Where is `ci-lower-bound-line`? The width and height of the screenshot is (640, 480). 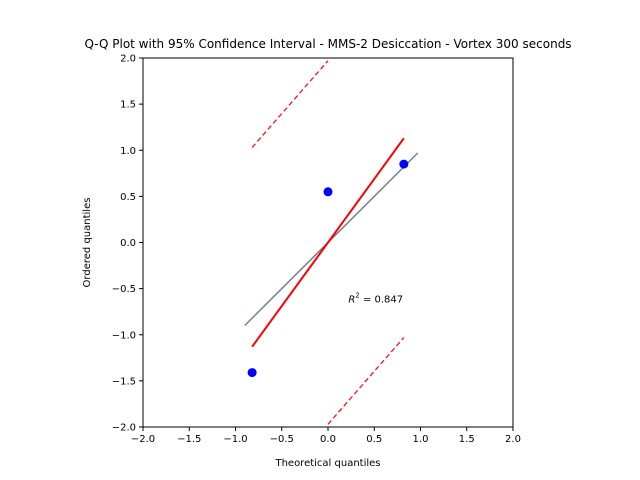
ci-lower-bound-line is located at coordinates (366, 381).